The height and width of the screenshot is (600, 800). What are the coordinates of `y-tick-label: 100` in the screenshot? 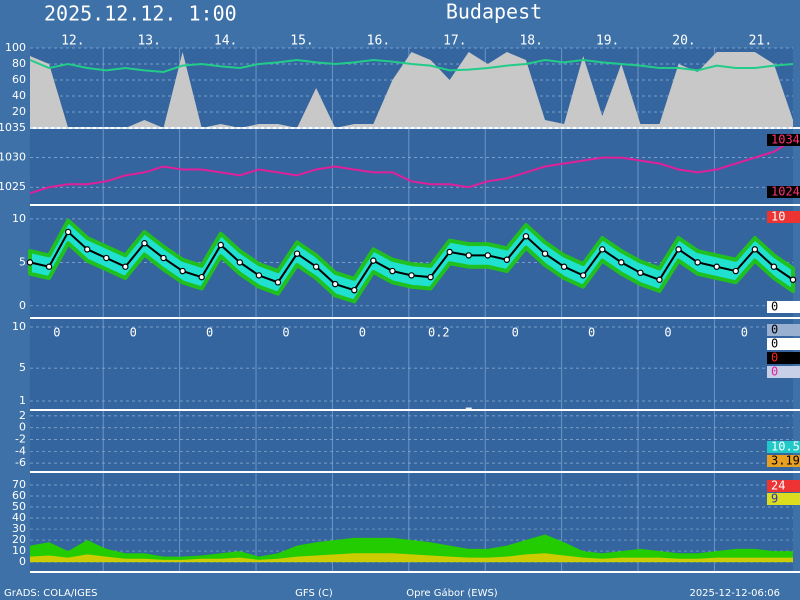 It's located at (15, 47).